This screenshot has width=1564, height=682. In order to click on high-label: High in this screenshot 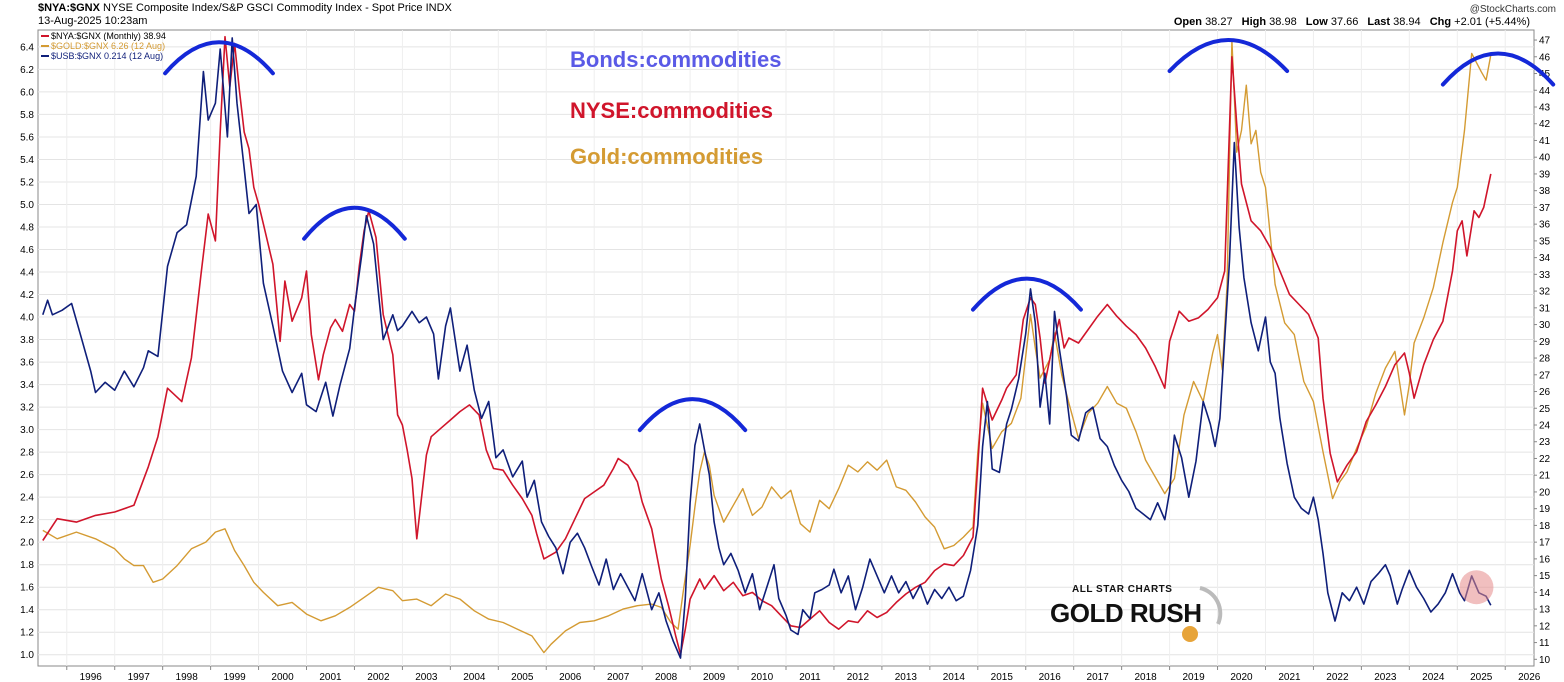, I will do `click(1254, 22)`.